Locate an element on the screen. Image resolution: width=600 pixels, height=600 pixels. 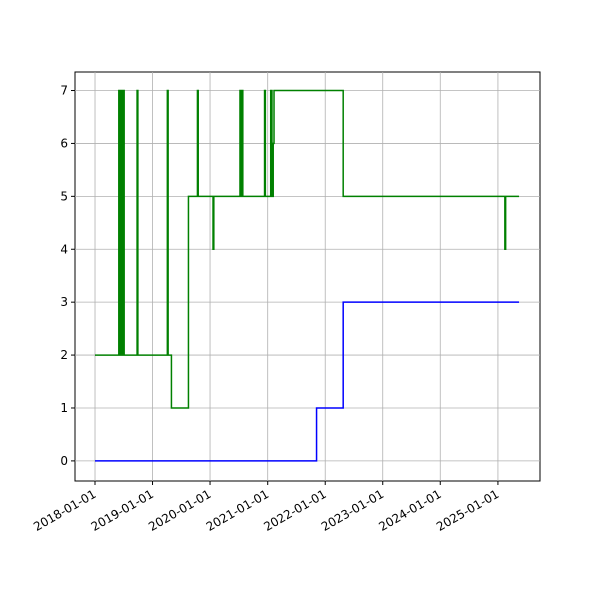
x-tick-label: 2019-01-01 is located at coordinates (122, 510).